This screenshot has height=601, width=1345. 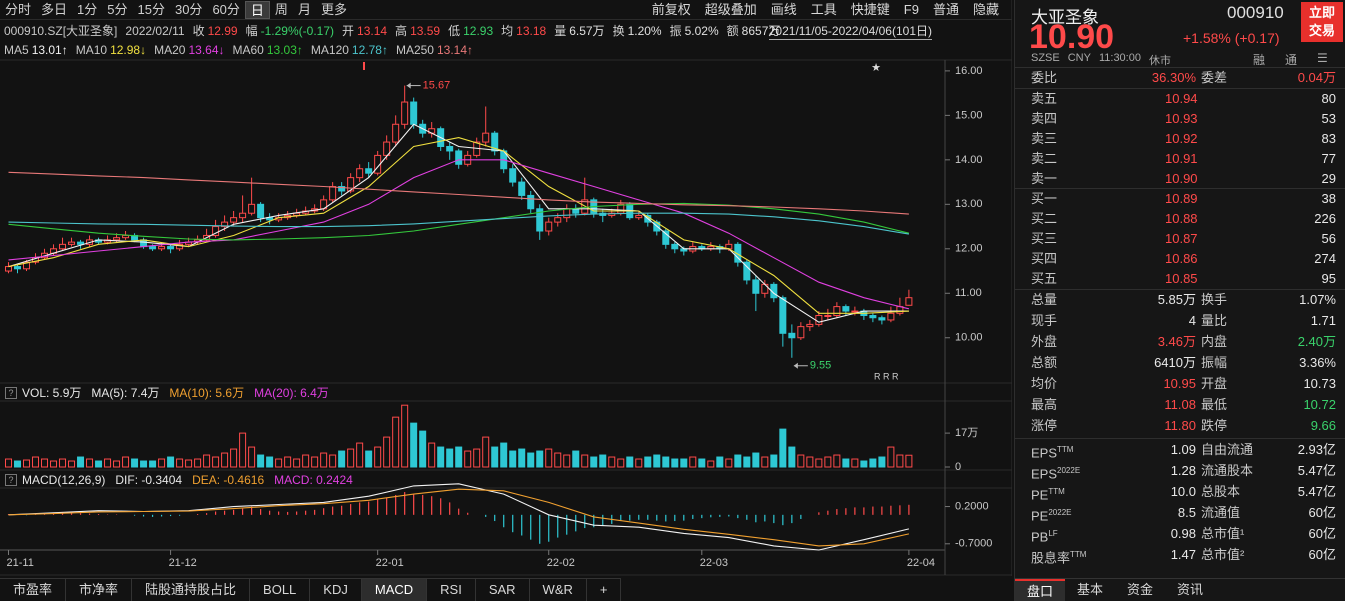 I want to click on indicator-tab: RSI, so click(x=451, y=590).